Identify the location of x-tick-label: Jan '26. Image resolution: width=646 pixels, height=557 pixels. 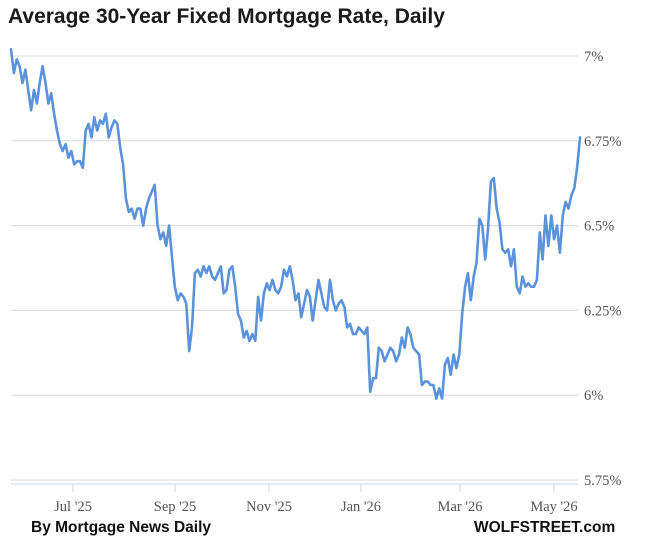
(361, 507).